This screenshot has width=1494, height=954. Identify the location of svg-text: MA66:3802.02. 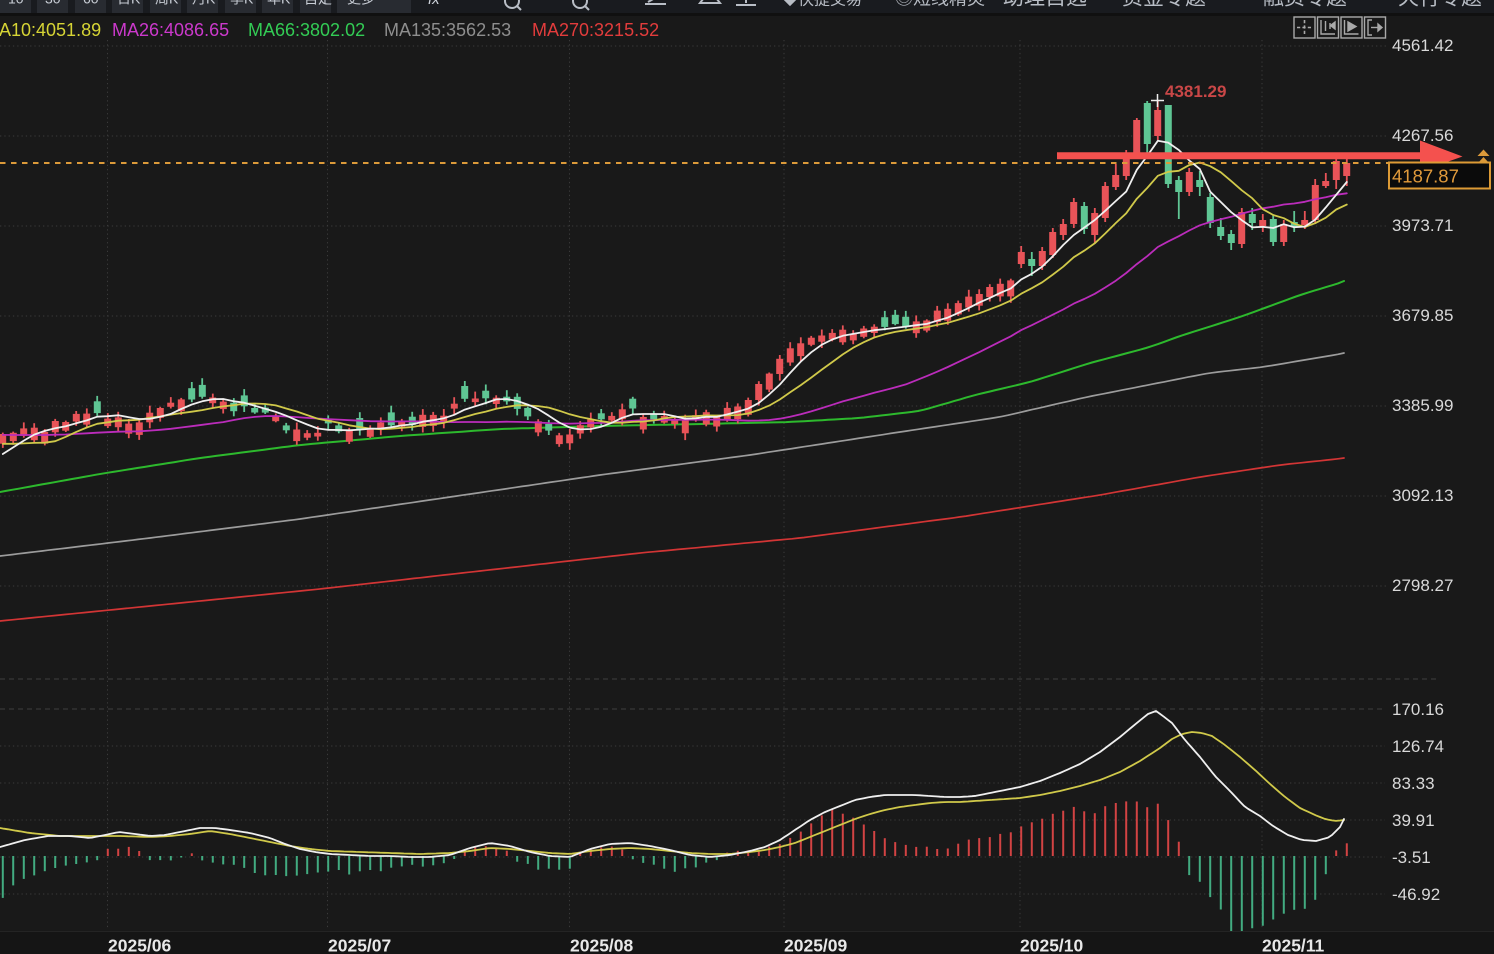
(306, 30).